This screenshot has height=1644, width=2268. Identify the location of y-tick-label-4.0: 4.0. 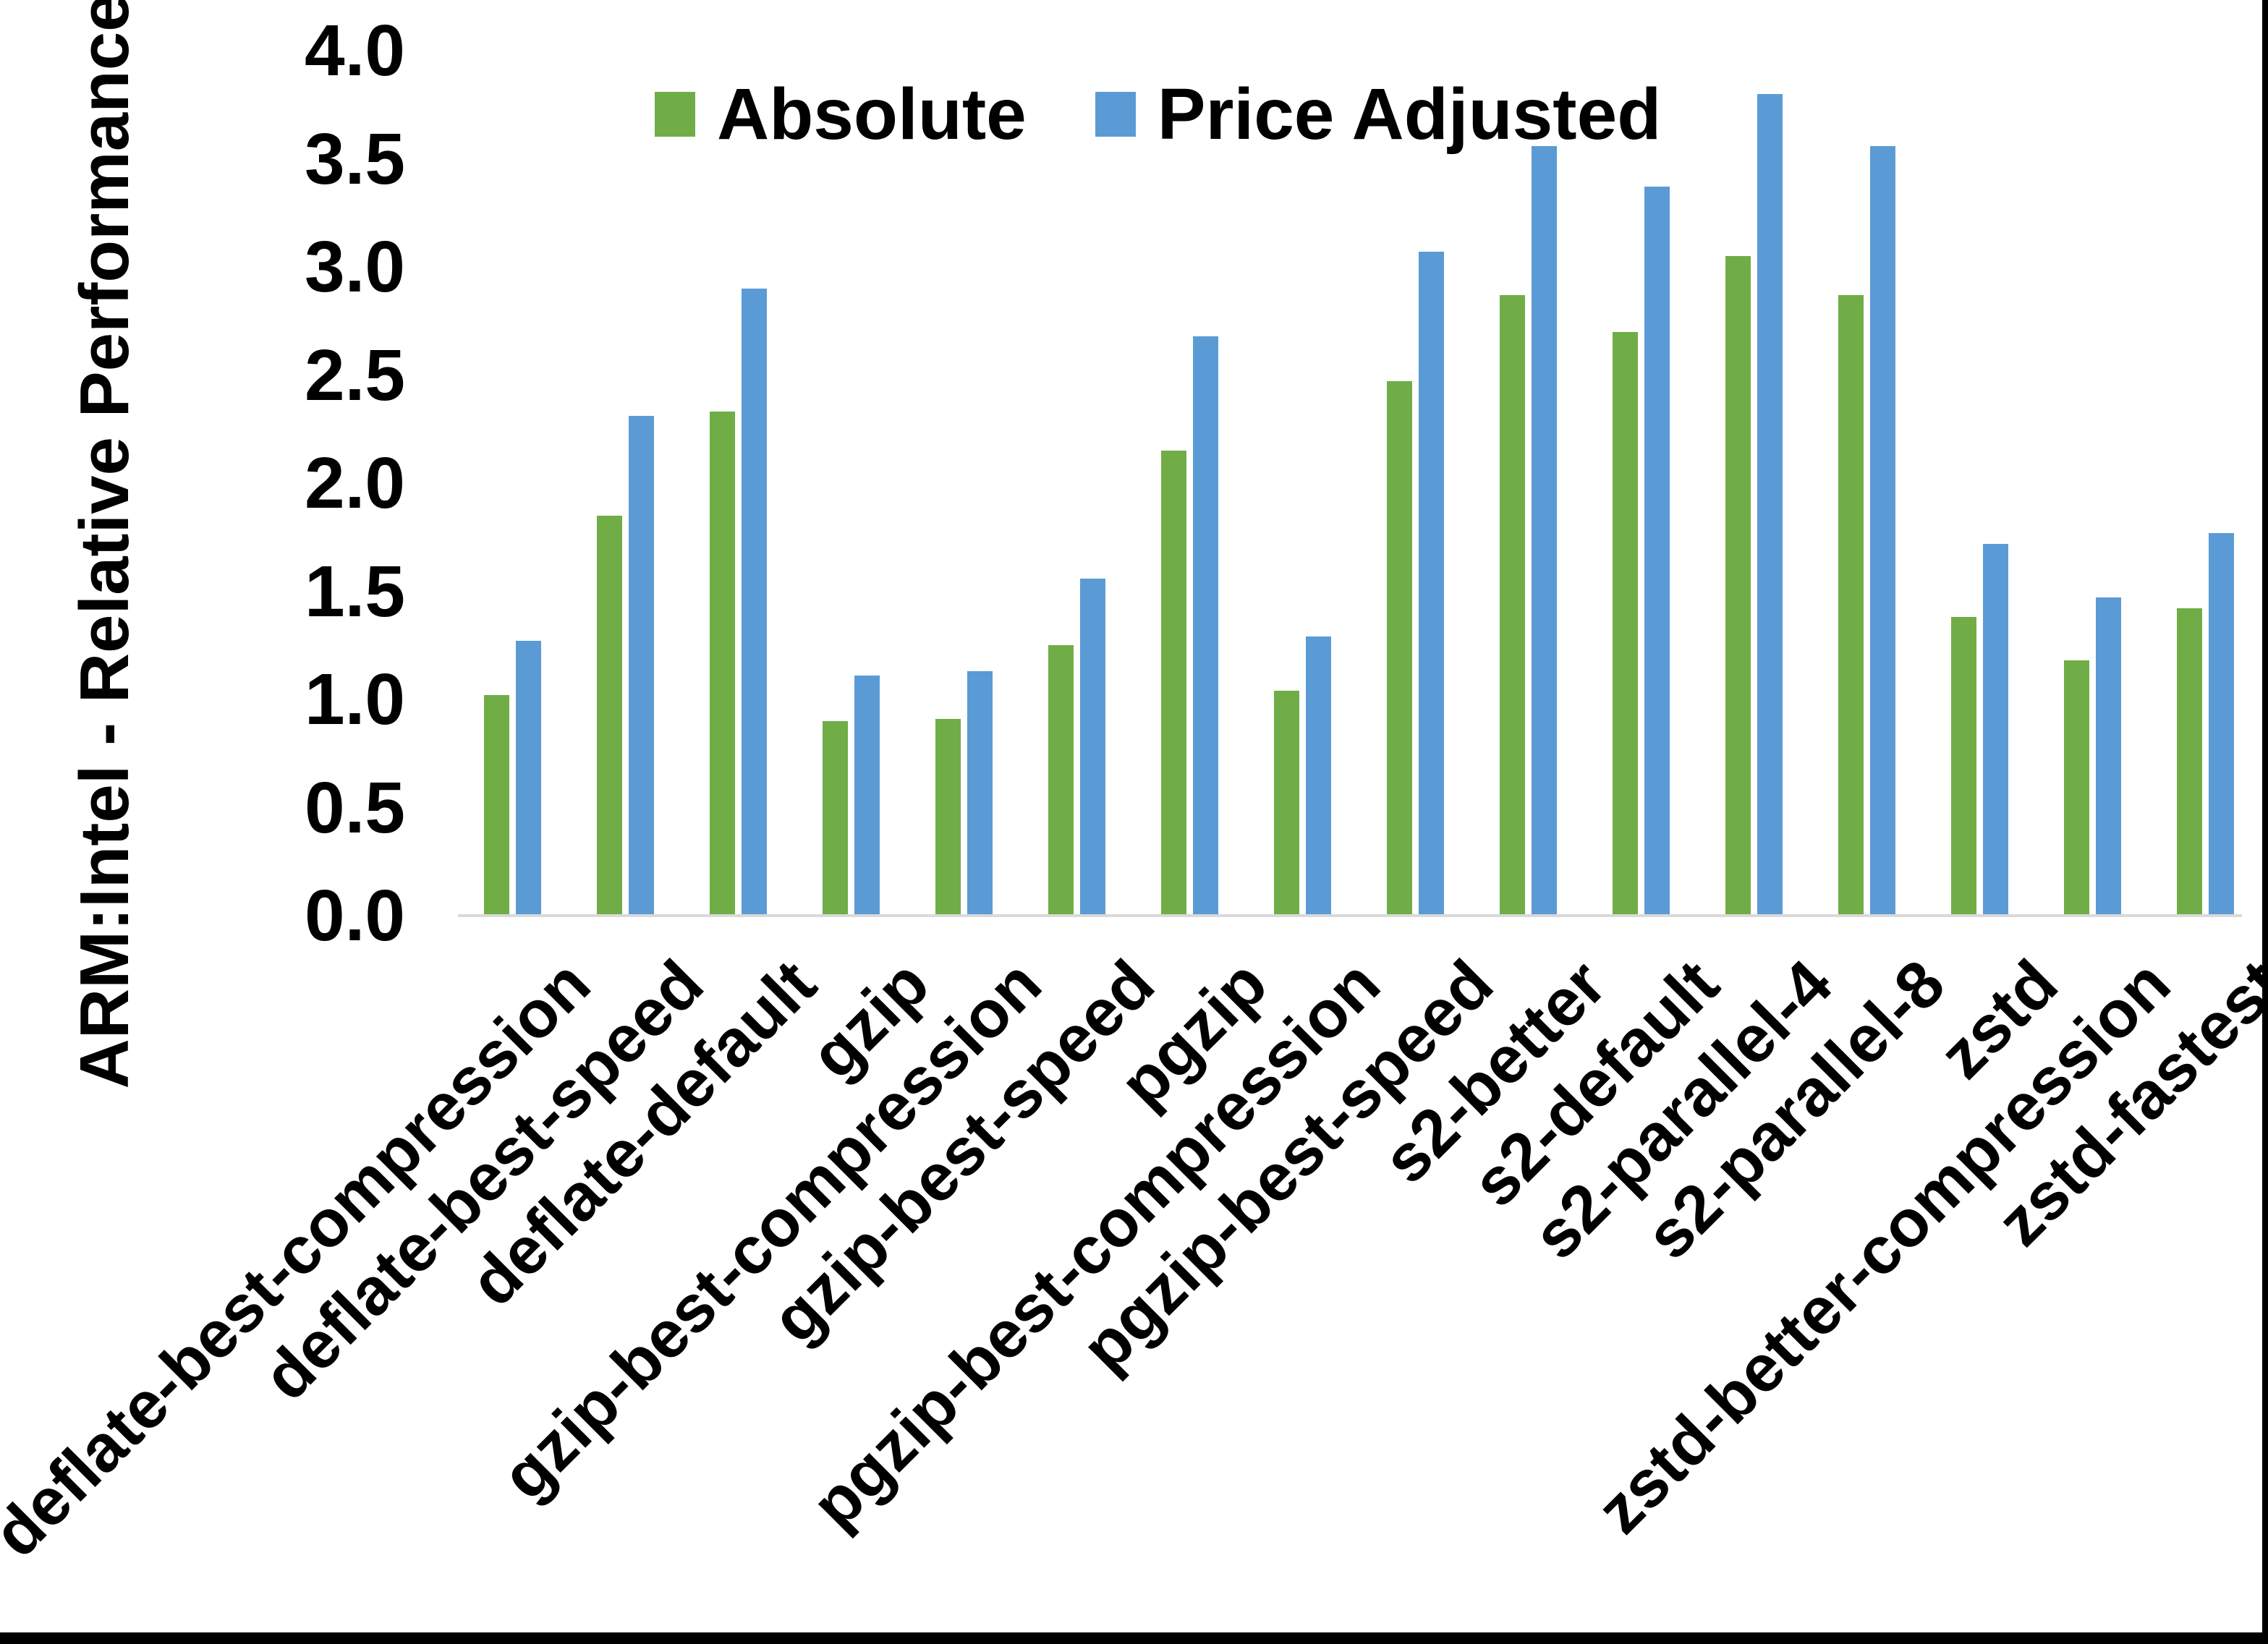
(354, 50).